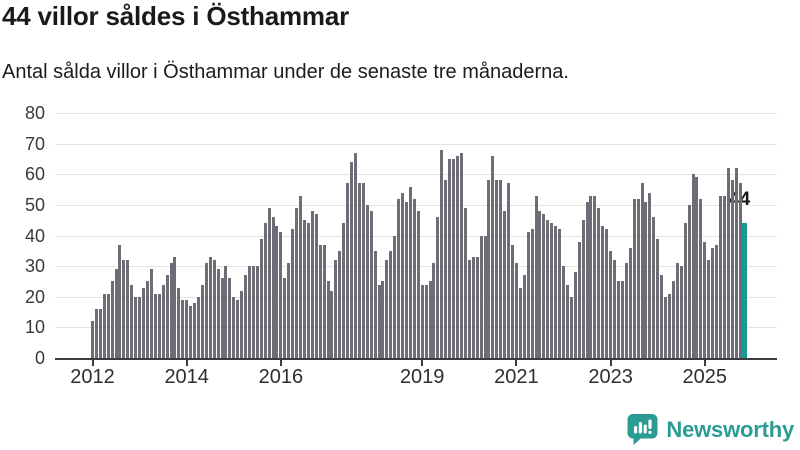 The image size is (800, 450). What do you see at coordinates (730, 429) in the screenshot?
I see `brand-name: Newsworthy` at bounding box center [730, 429].